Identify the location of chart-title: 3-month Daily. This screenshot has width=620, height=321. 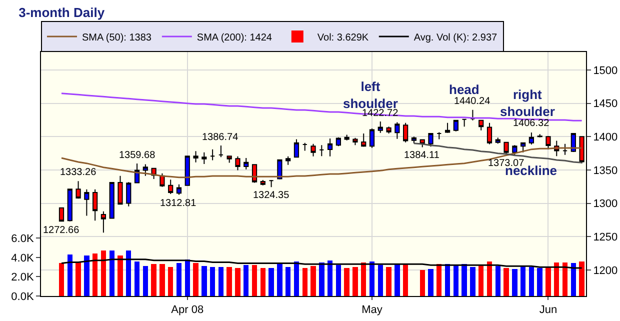
(62, 12).